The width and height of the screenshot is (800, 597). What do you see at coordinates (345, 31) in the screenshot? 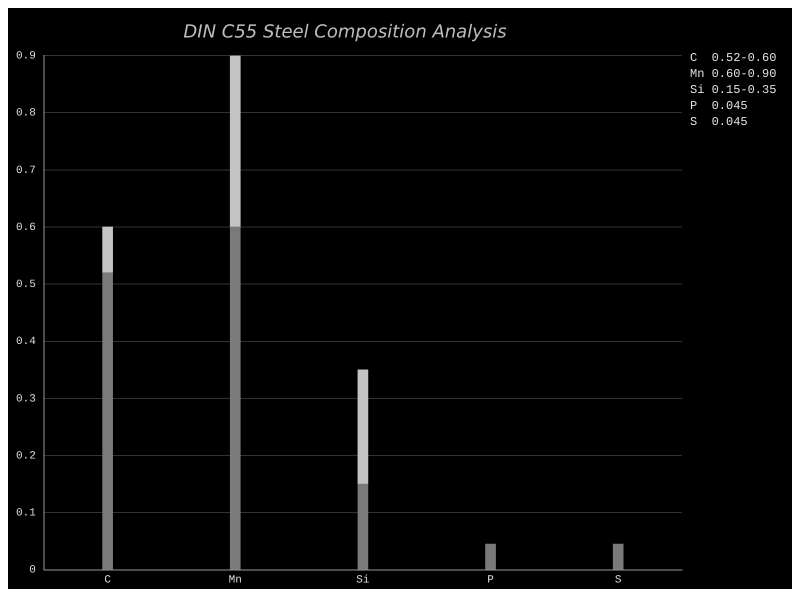
I see `chart-title: DIN C55 Steel Composition Analysis` at bounding box center [345, 31].